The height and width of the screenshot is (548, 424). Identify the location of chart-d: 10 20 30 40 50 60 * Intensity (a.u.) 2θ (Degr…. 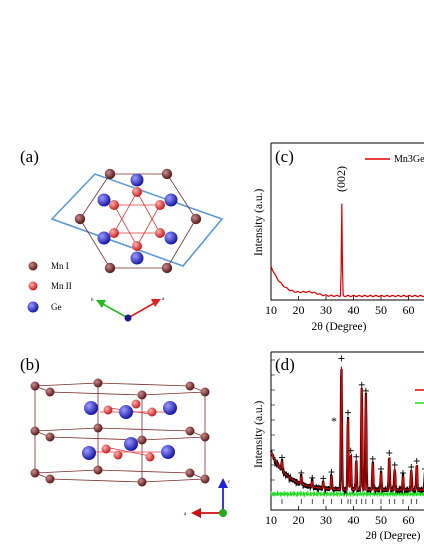
(338, 446).